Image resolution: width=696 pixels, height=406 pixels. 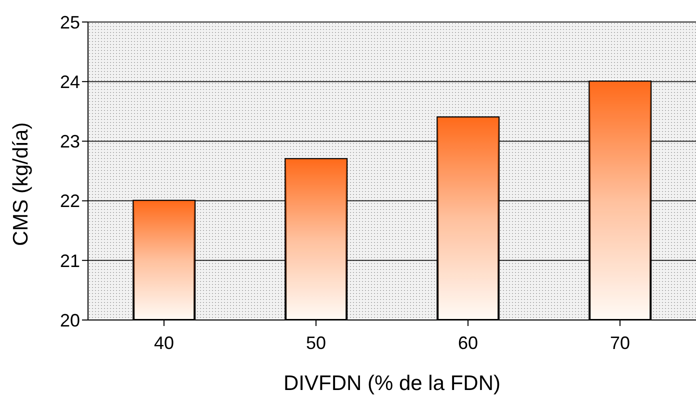 What do you see at coordinates (316, 342) in the screenshot?
I see `x-tick-label: 50` at bounding box center [316, 342].